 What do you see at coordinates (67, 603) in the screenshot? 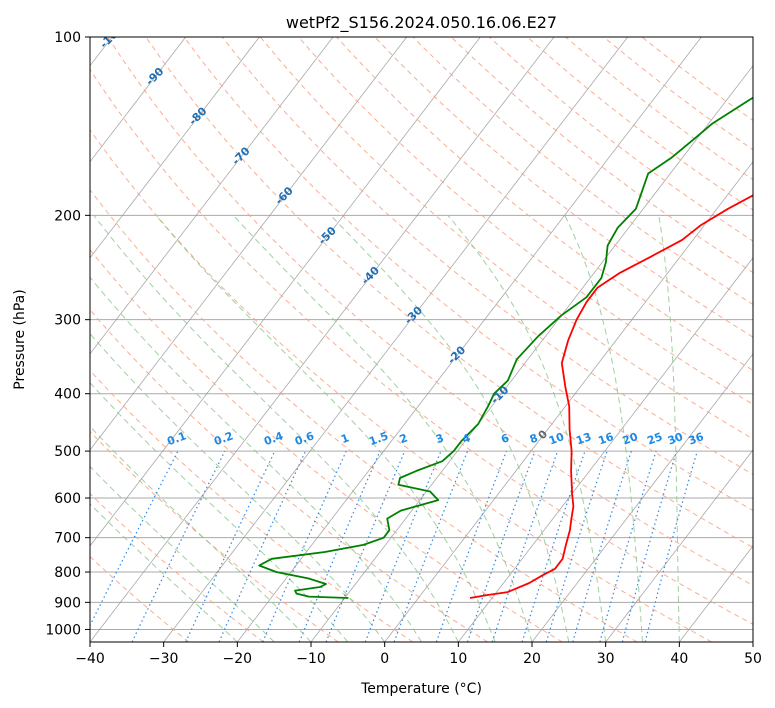
I see `y-tick-label: 900` at bounding box center [67, 603].